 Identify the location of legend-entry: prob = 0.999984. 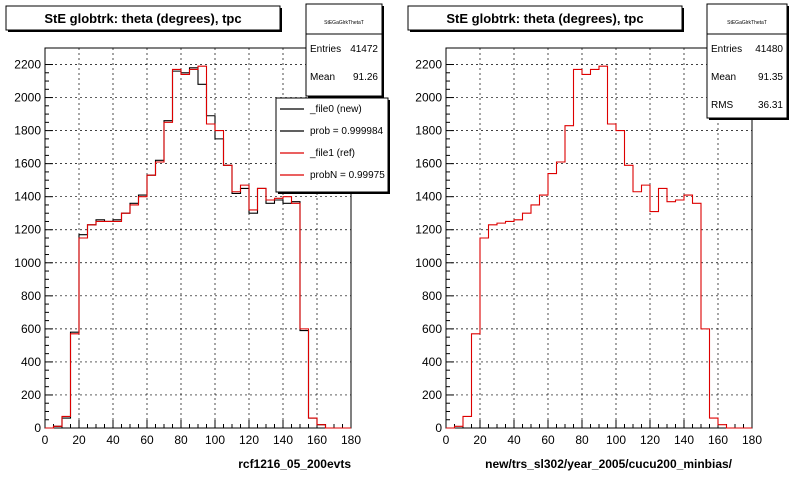
(347, 131).